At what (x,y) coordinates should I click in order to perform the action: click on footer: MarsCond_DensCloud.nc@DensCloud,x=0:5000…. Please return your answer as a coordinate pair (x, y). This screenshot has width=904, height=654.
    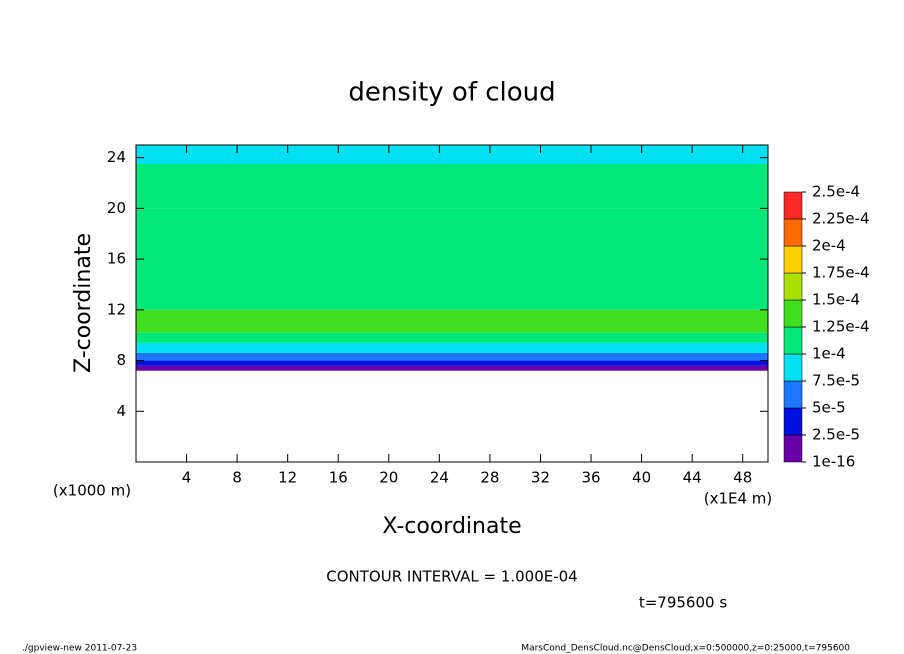
    Looking at the image, I should click on (685, 649).